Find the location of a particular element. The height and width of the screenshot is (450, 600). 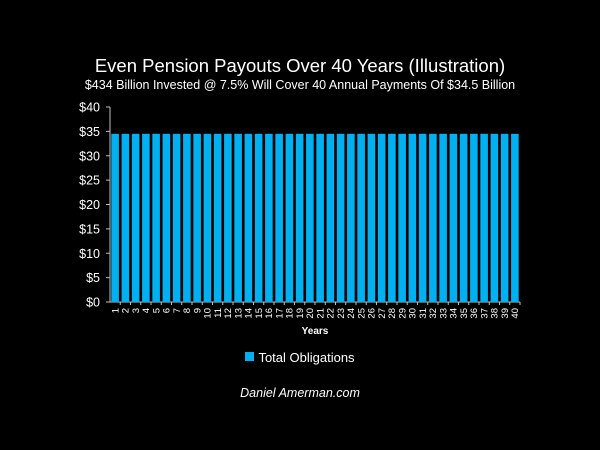

x-tick-label: 17 is located at coordinates (279, 313).